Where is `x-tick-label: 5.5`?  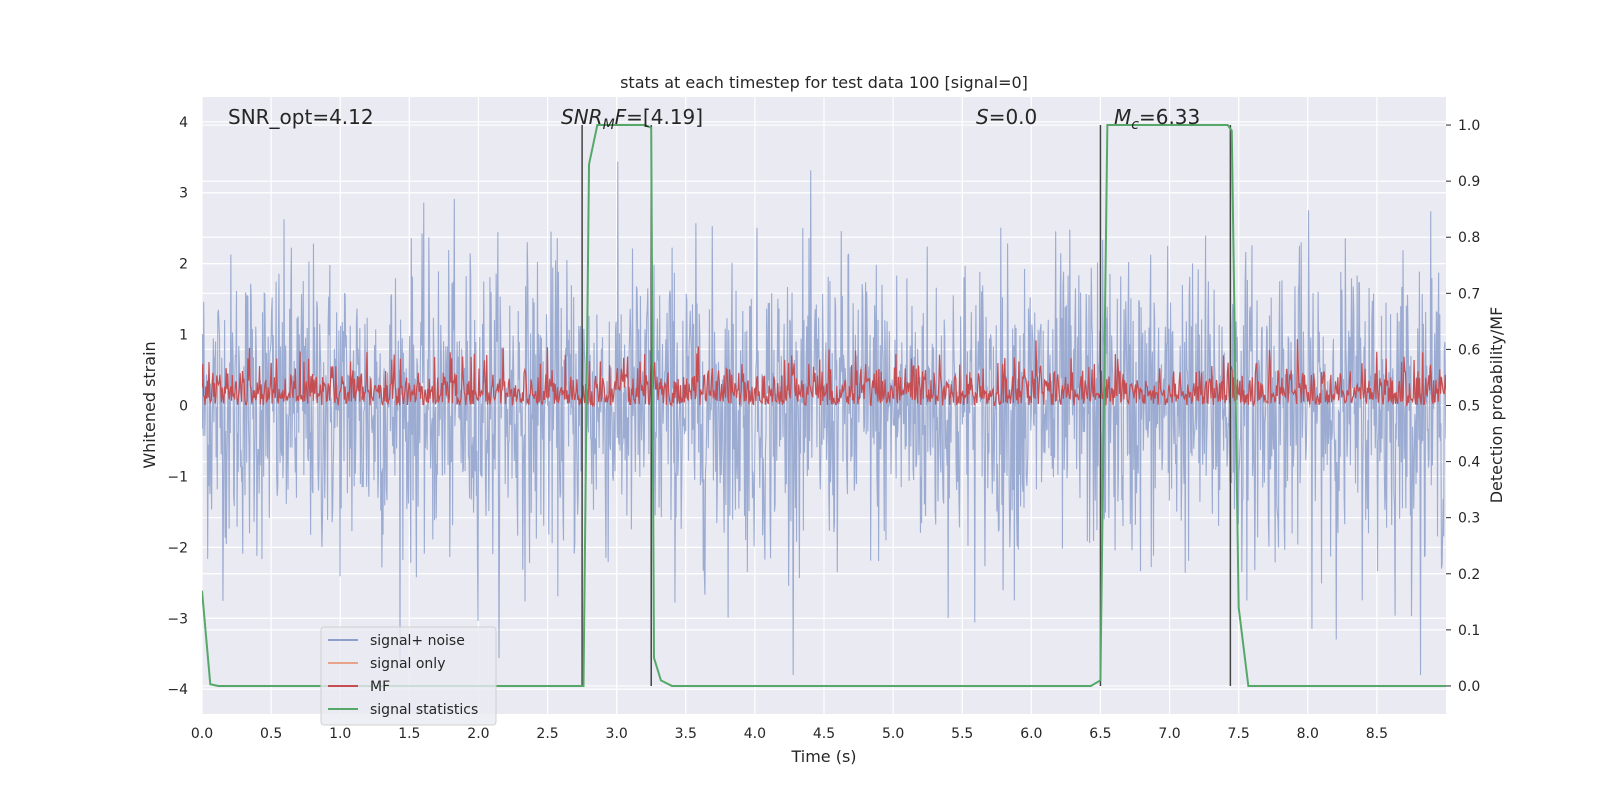 x-tick-label: 5.5 is located at coordinates (962, 734).